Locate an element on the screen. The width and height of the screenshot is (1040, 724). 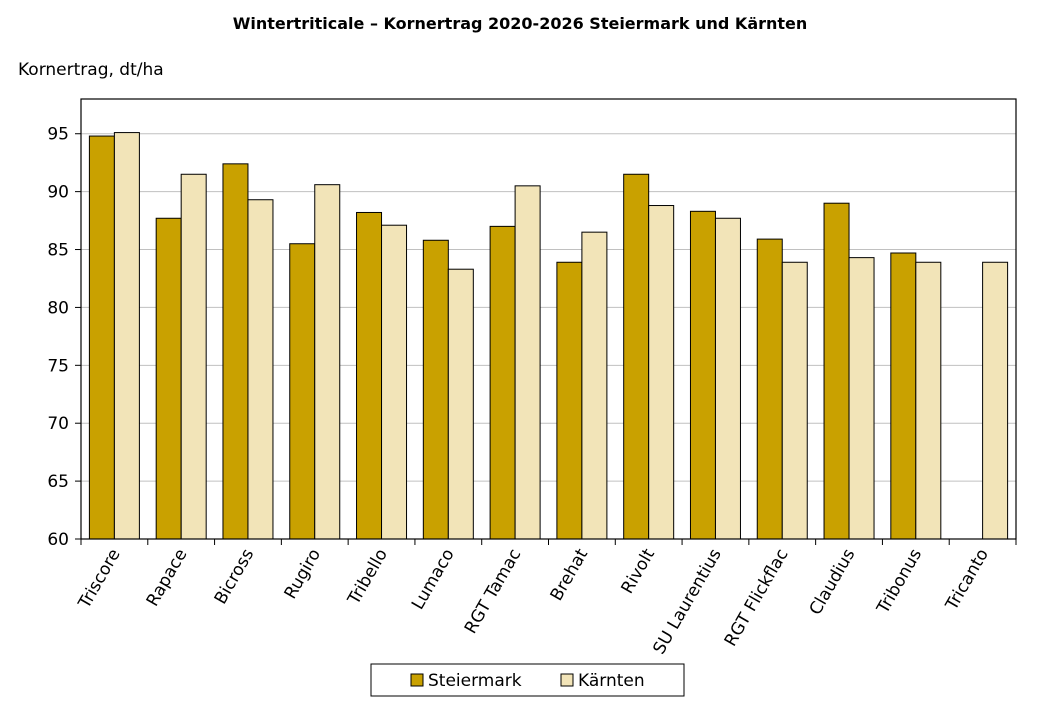
x-tick-label: Tricanto is located at coordinates (967, 580).